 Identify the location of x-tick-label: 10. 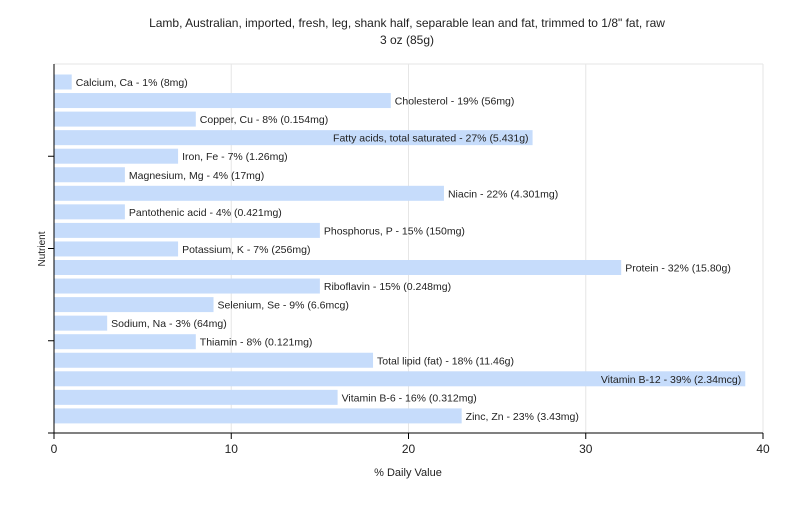
(232, 449).